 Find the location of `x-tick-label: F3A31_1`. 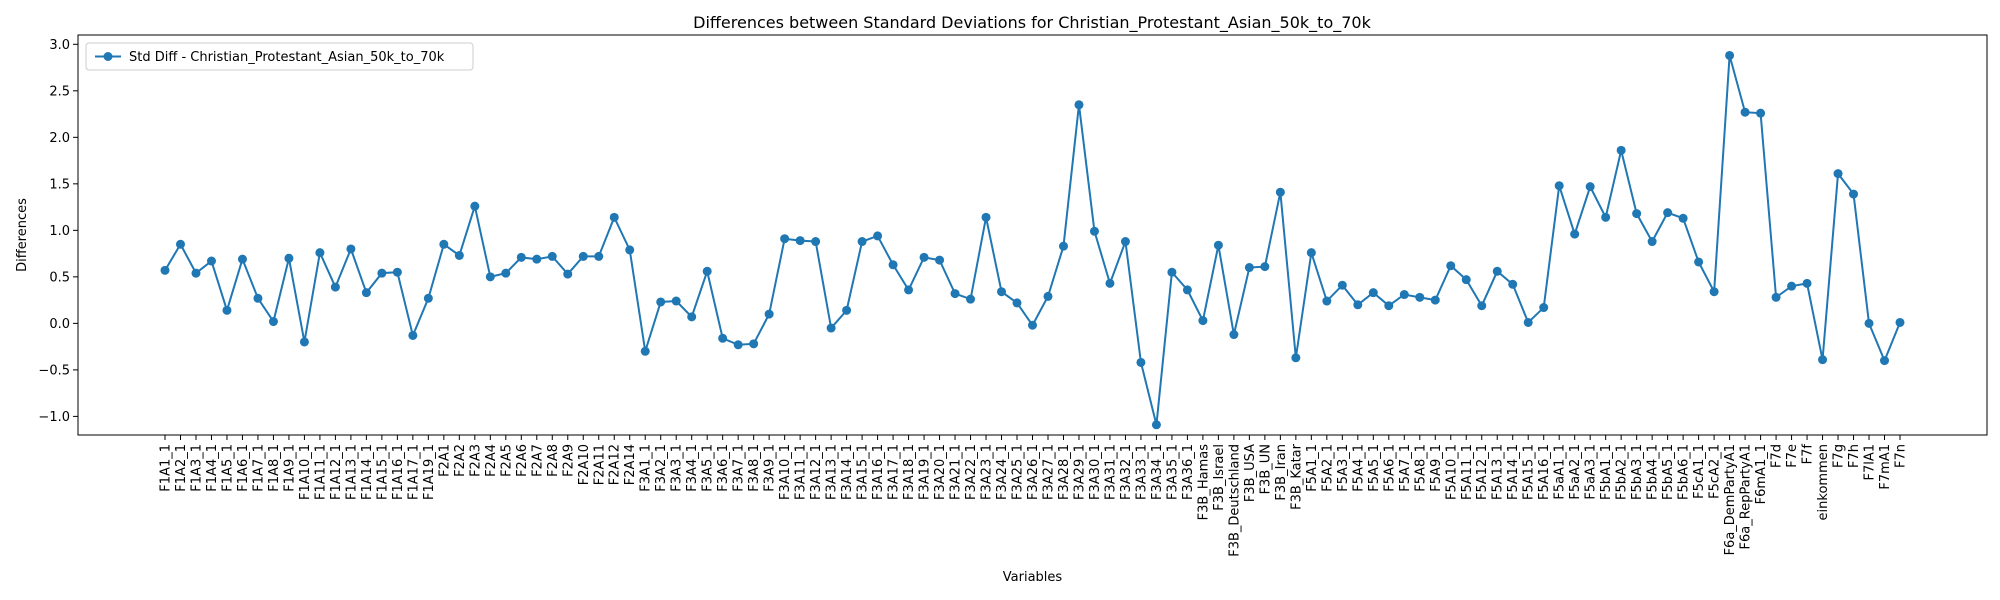

x-tick-label: F3A31_1 is located at coordinates (1110, 472).